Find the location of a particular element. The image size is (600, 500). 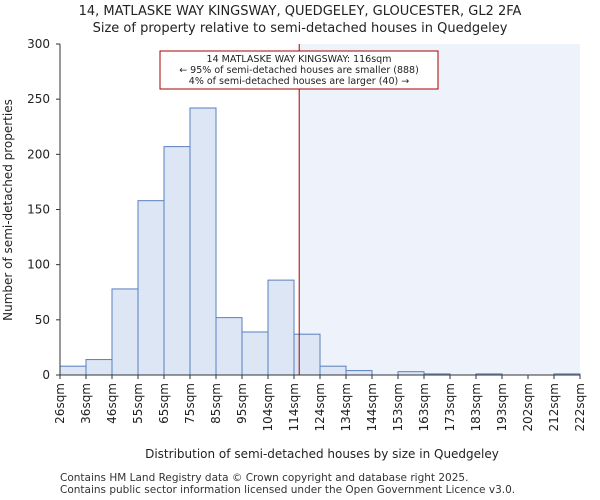

x-tick-label: 124sqm is located at coordinates (320, 407).